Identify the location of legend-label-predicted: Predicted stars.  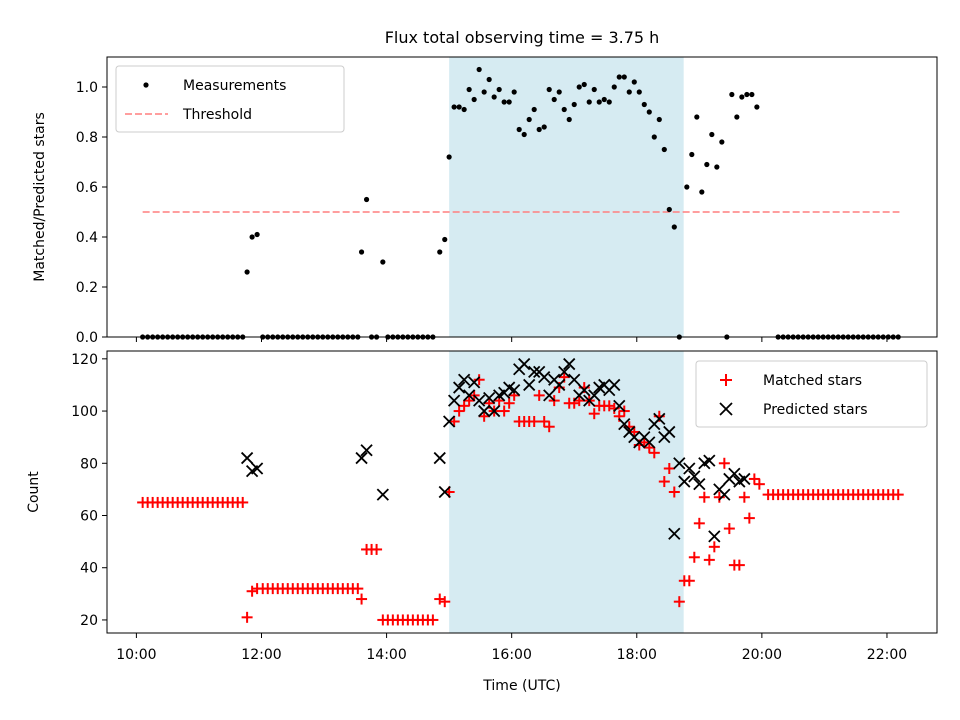
(815, 410).